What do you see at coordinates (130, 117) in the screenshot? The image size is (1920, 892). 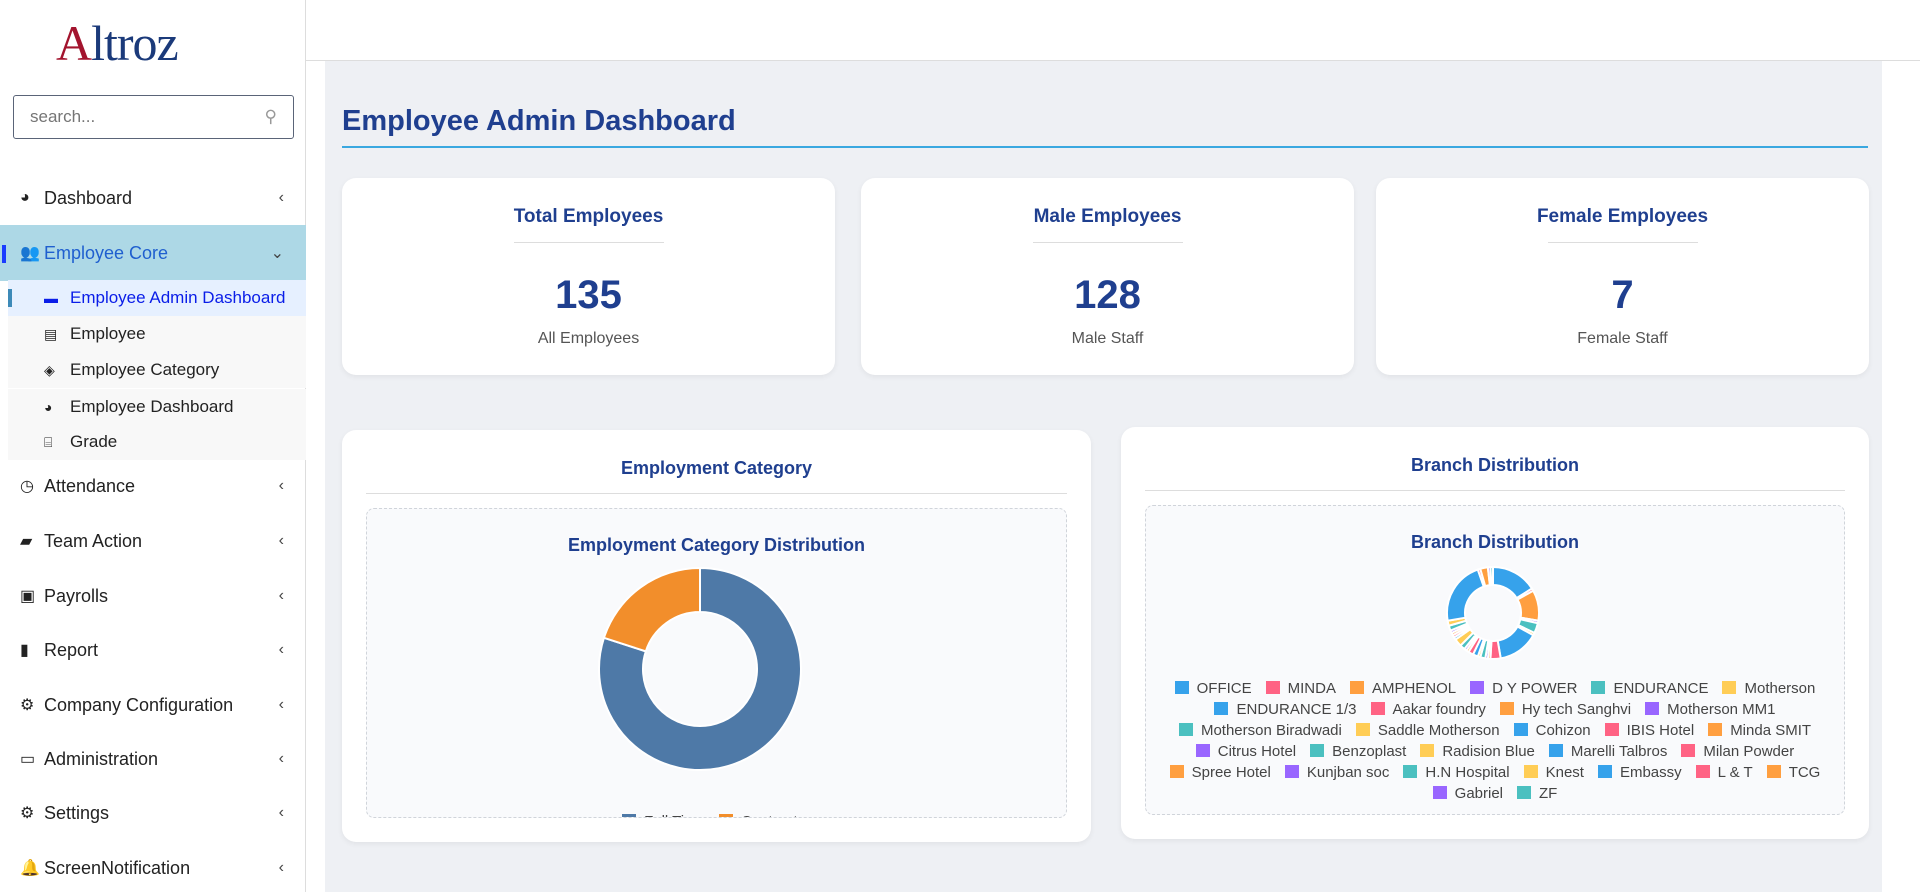 I see `search-input` at bounding box center [130, 117].